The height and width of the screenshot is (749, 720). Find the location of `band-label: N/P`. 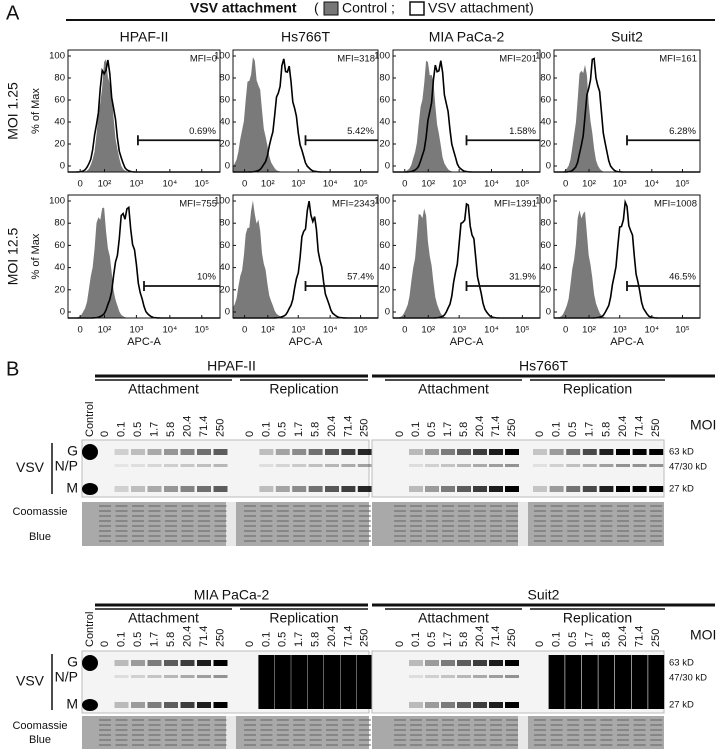

band-label: N/P is located at coordinates (66, 466).